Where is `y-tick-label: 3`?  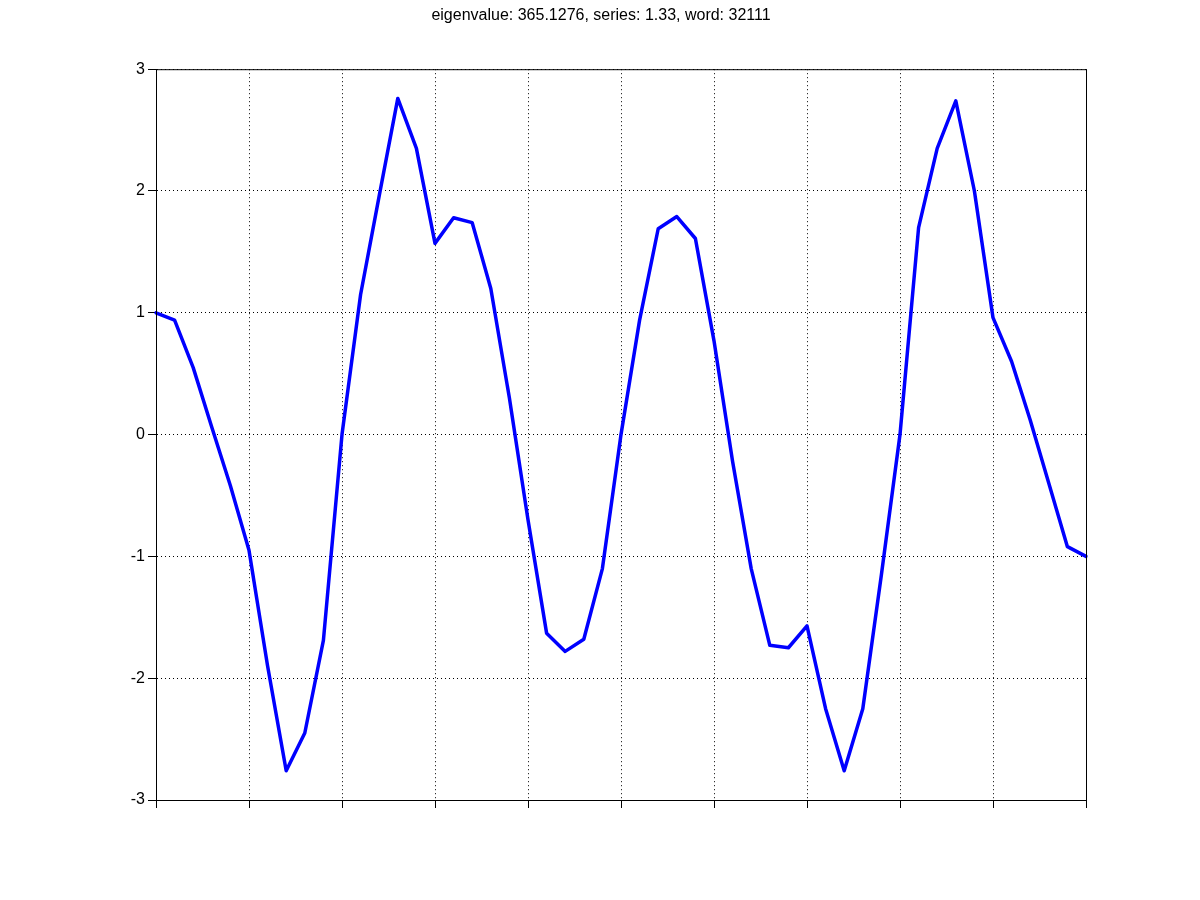 y-tick-label: 3 is located at coordinates (141, 68).